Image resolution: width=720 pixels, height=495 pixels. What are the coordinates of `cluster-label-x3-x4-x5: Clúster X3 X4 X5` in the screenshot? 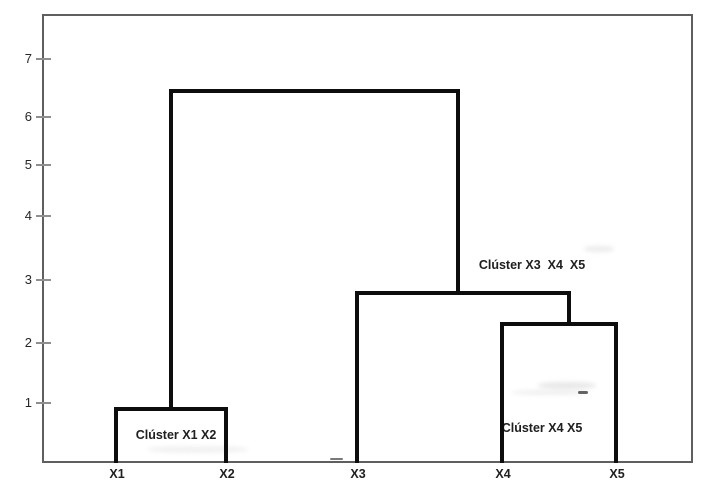 It's located at (532, 265).